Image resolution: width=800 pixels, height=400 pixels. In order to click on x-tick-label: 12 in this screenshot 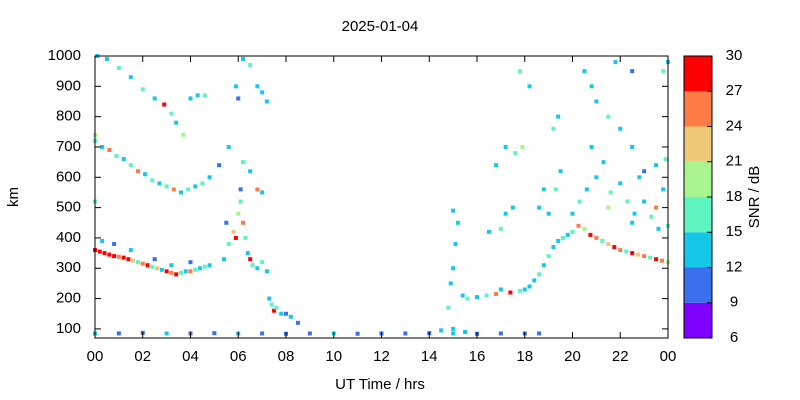, I will do `click(381, 356)`.